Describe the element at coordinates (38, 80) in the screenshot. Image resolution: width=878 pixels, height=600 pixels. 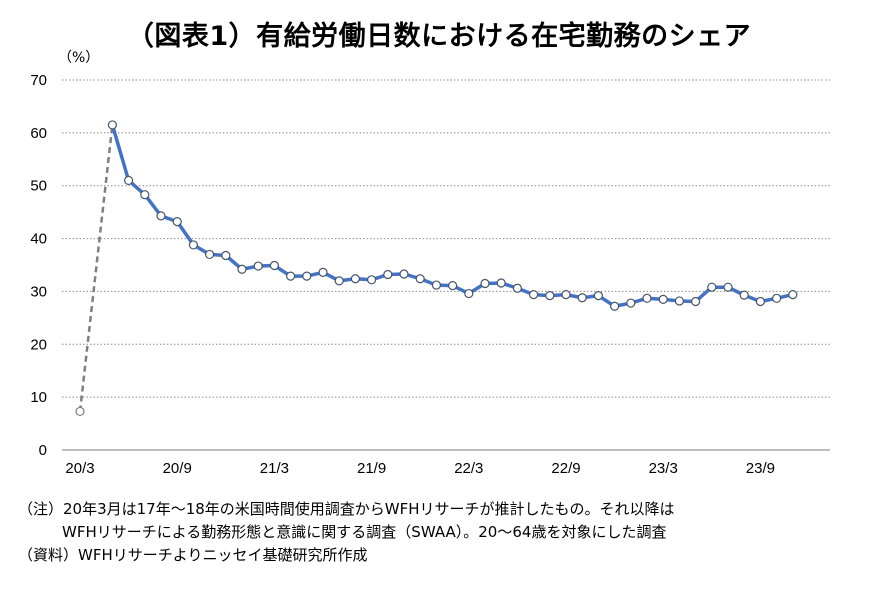
I see `y-tick-label-70: 70` at that location.